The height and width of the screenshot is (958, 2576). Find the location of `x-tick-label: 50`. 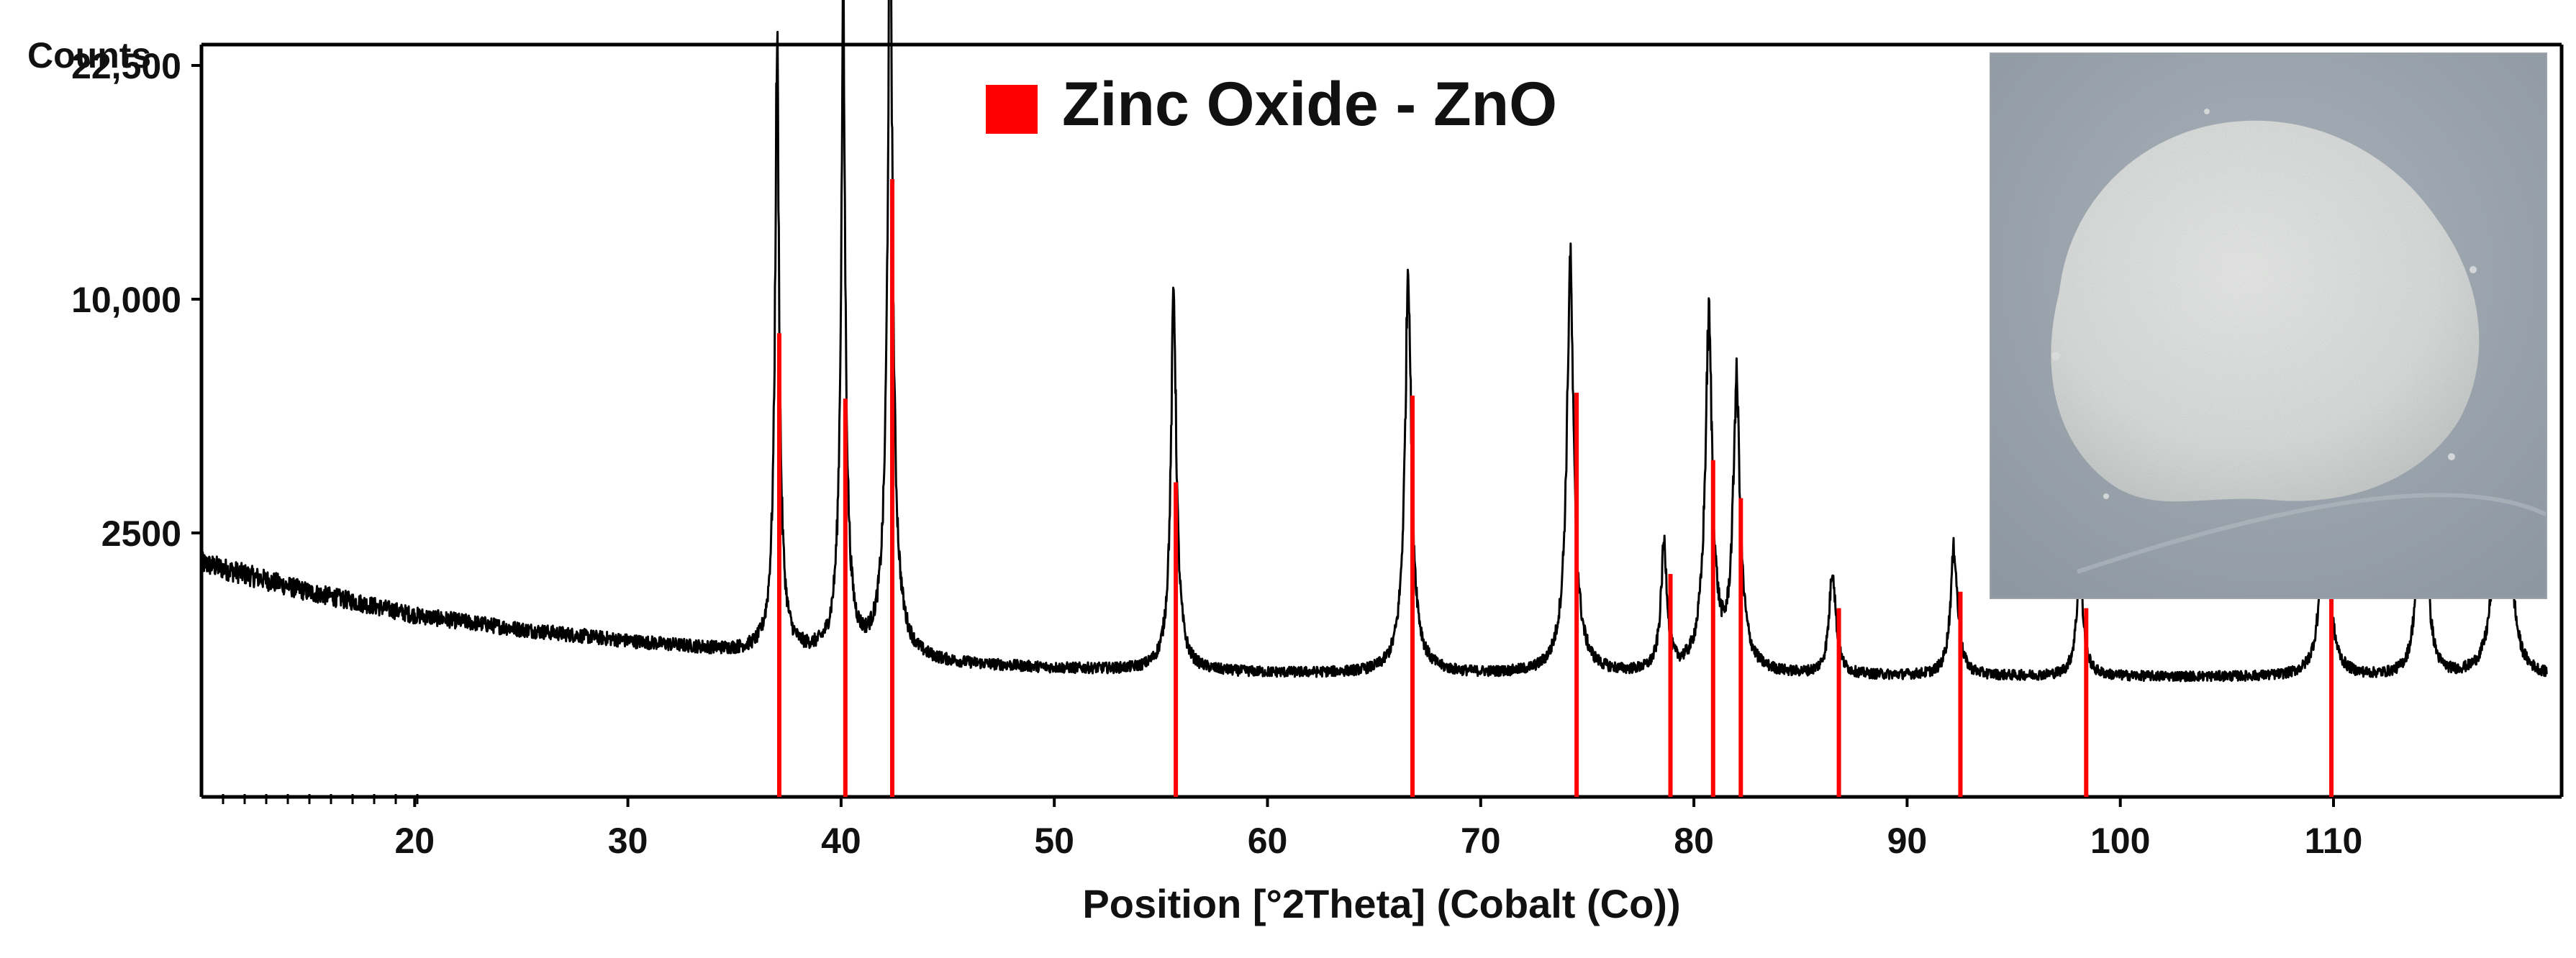

x-tick-label: 50 is located at coordinates (1054, 841).